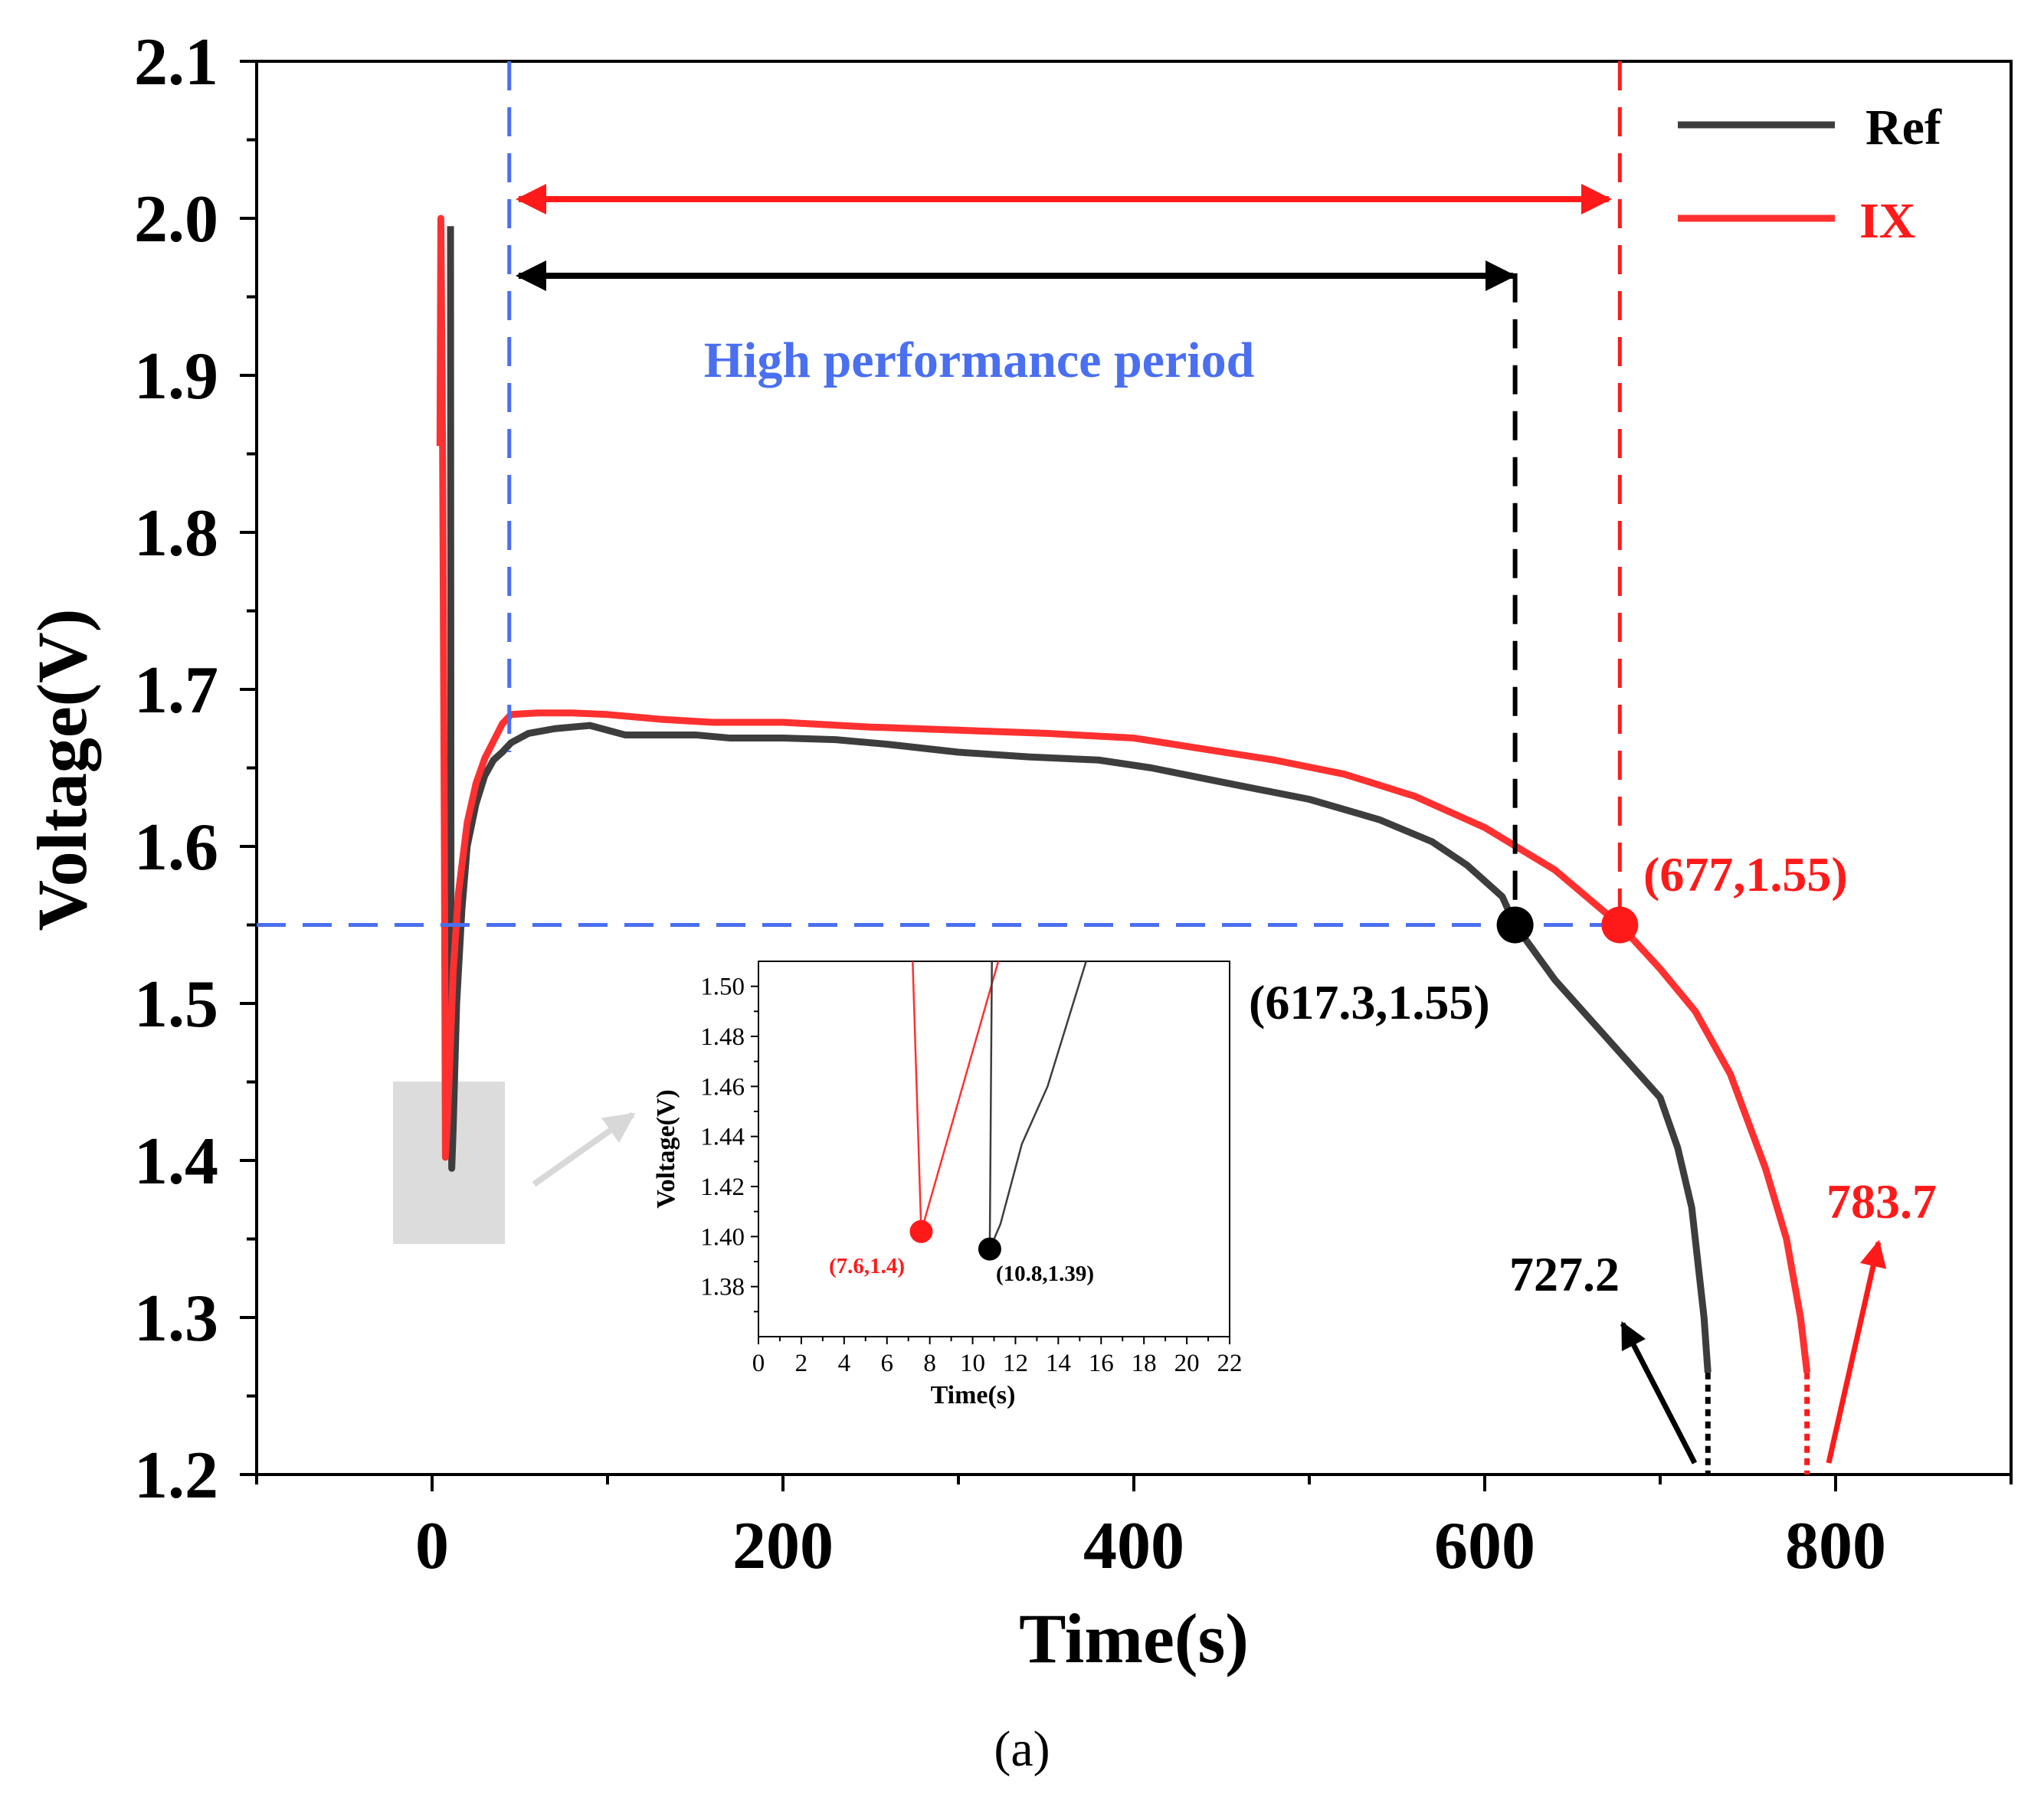  Describe the element at coordinates (432, 1546) in the screenshot. I see `x-tick-label: 0` at that location.